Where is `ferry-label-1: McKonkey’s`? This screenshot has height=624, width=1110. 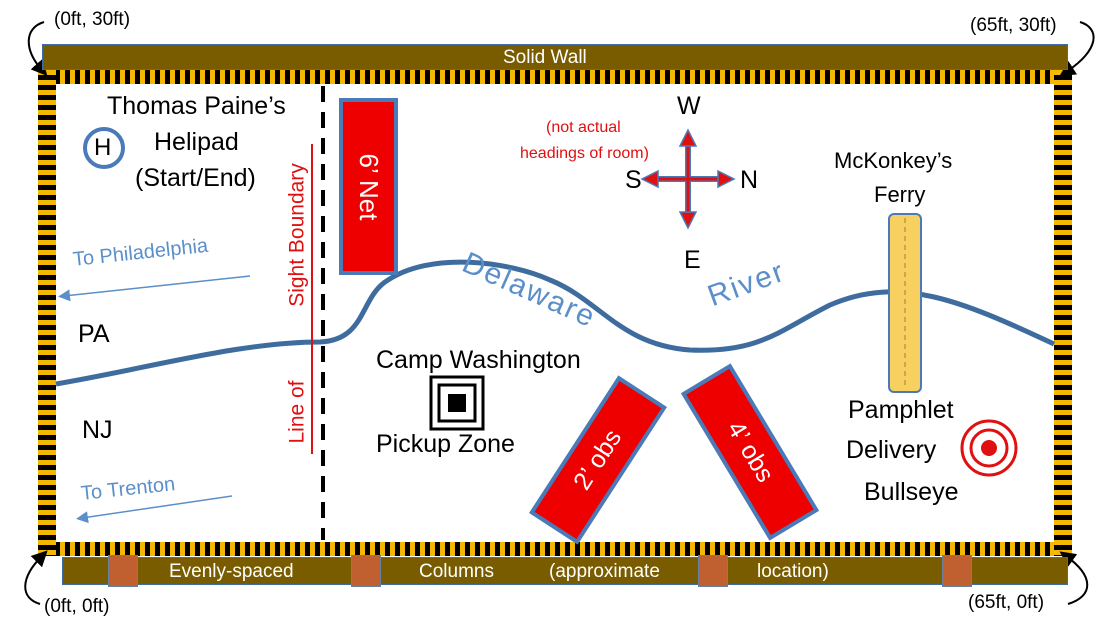 ferry-label-1: McKonkey’s is located at coordinates (893, 160).